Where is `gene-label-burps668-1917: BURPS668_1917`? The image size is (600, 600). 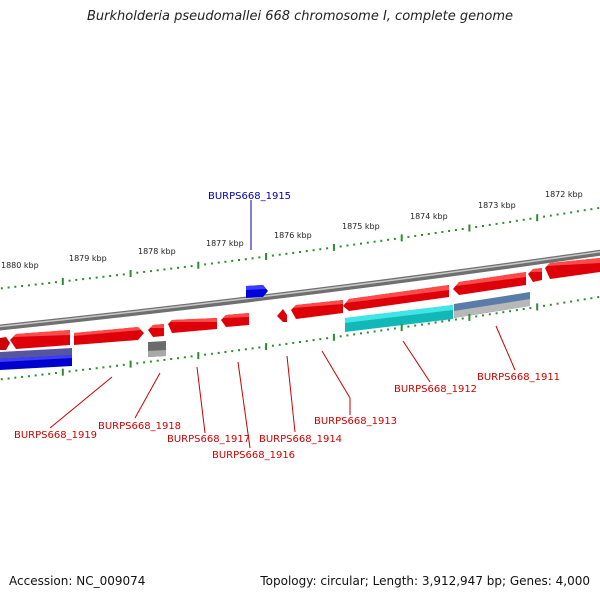 gene-label-burps668-1917: BURPS668_1917 is located at coordinates (208, 439).